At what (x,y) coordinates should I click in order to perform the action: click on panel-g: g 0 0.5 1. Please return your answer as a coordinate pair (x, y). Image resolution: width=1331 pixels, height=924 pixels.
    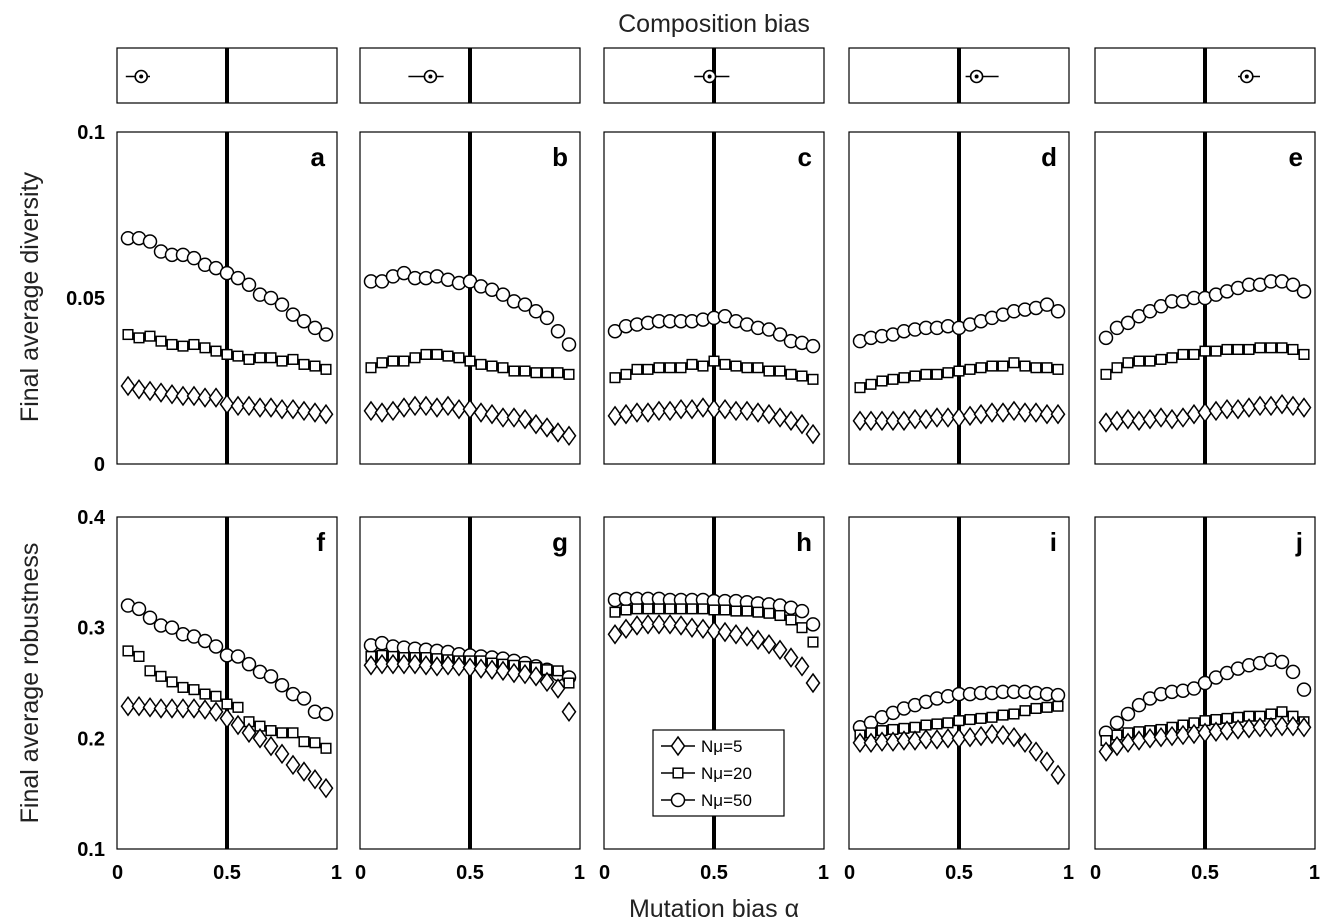
    Looking at the image, I should click on (470, 700).